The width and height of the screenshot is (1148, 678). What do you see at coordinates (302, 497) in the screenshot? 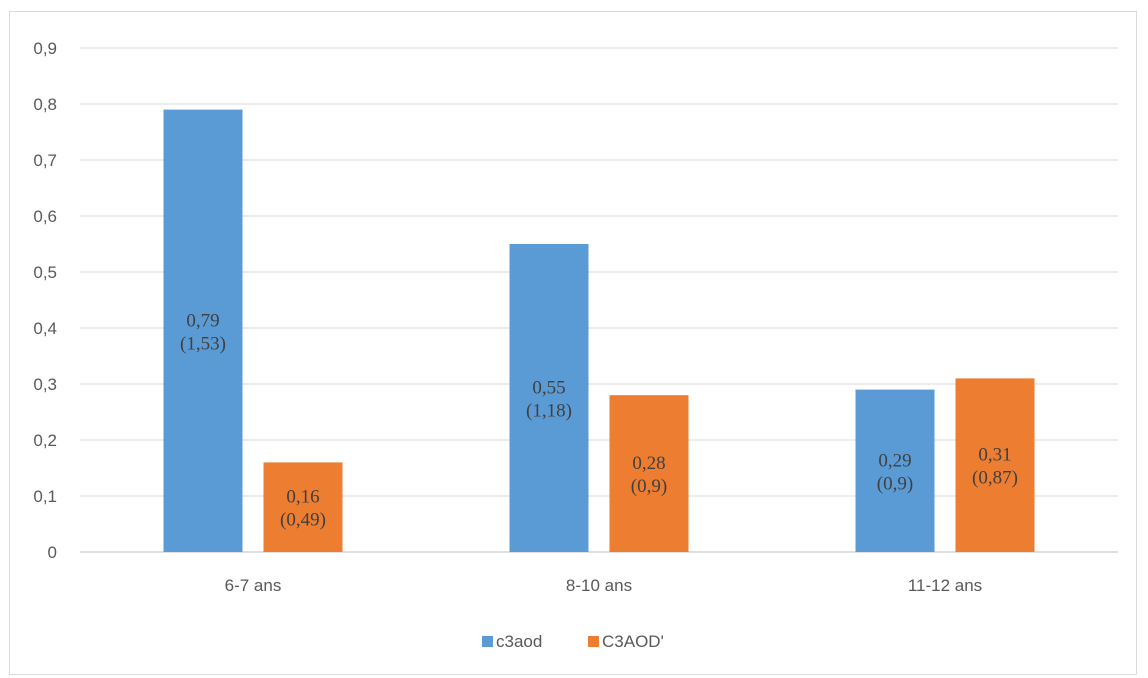
I see `data-label: 0,16` at bounding box center [302, 497].